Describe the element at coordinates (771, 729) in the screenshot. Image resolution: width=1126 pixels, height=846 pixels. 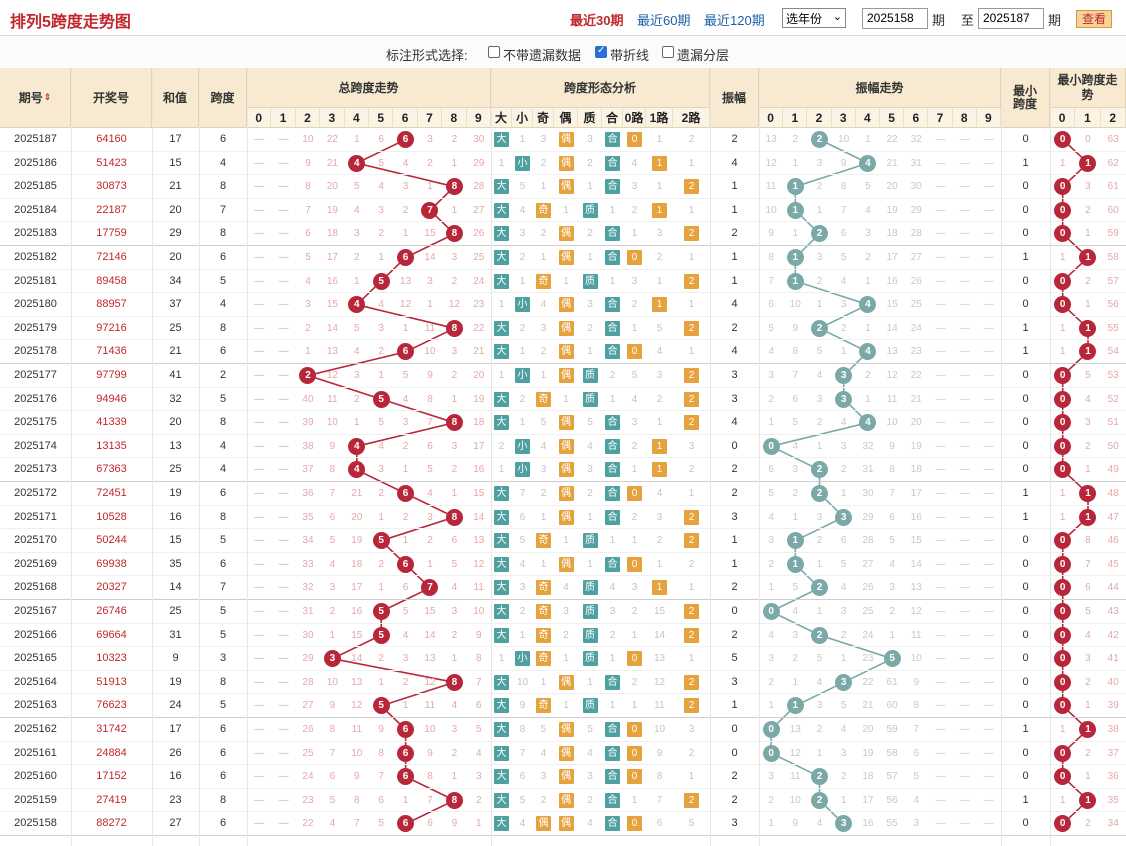
I see `amp-ball: 0` at that location.